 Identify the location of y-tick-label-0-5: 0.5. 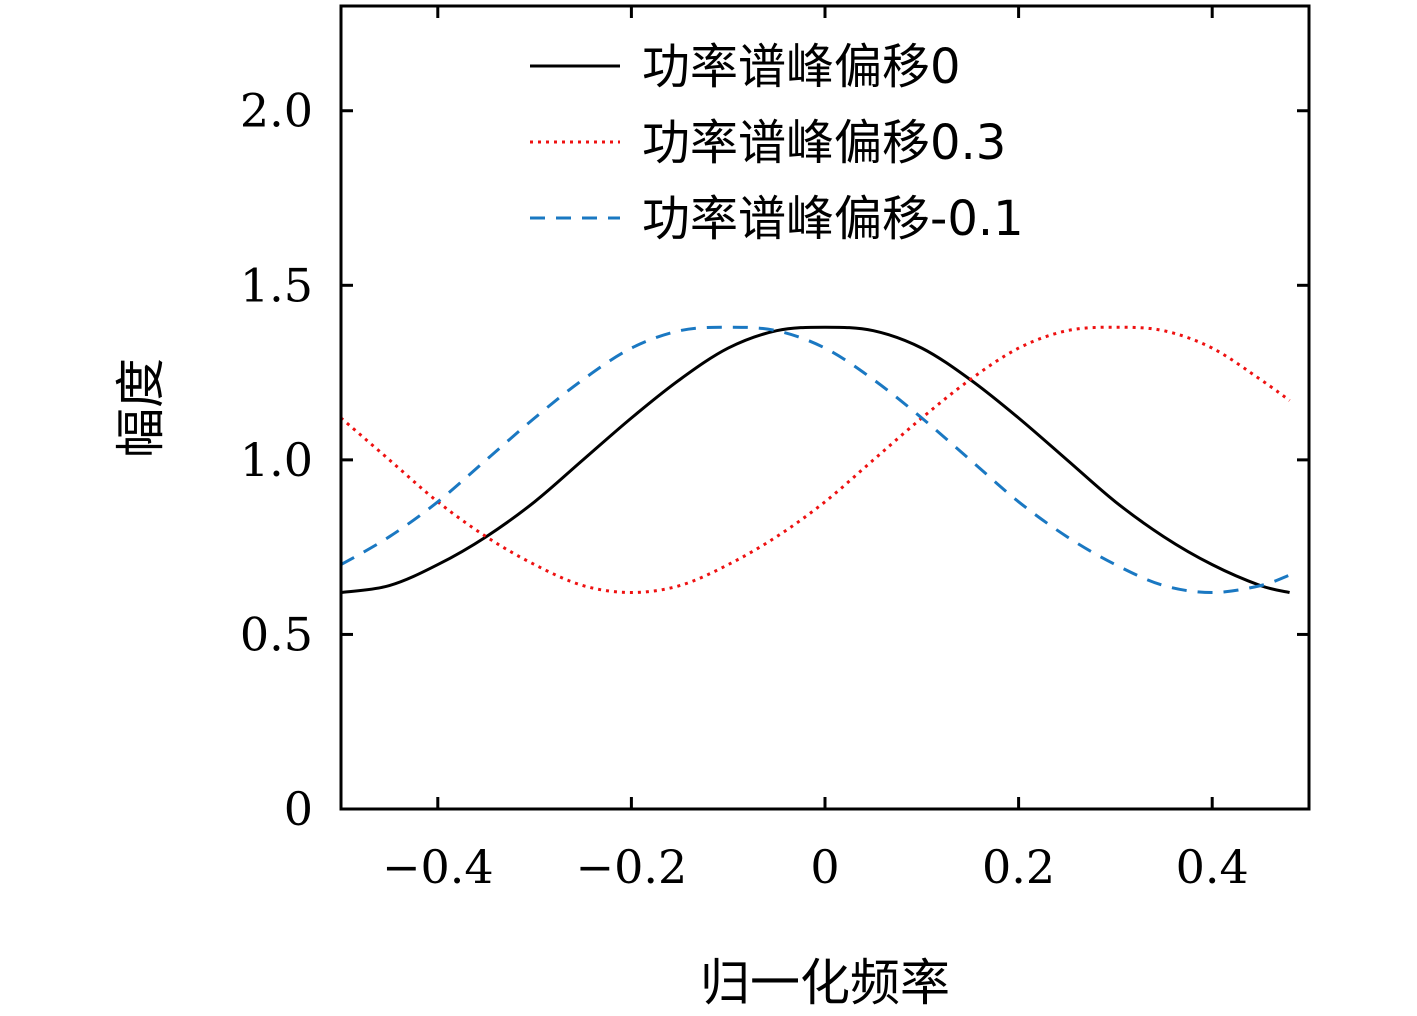
(276, 634).